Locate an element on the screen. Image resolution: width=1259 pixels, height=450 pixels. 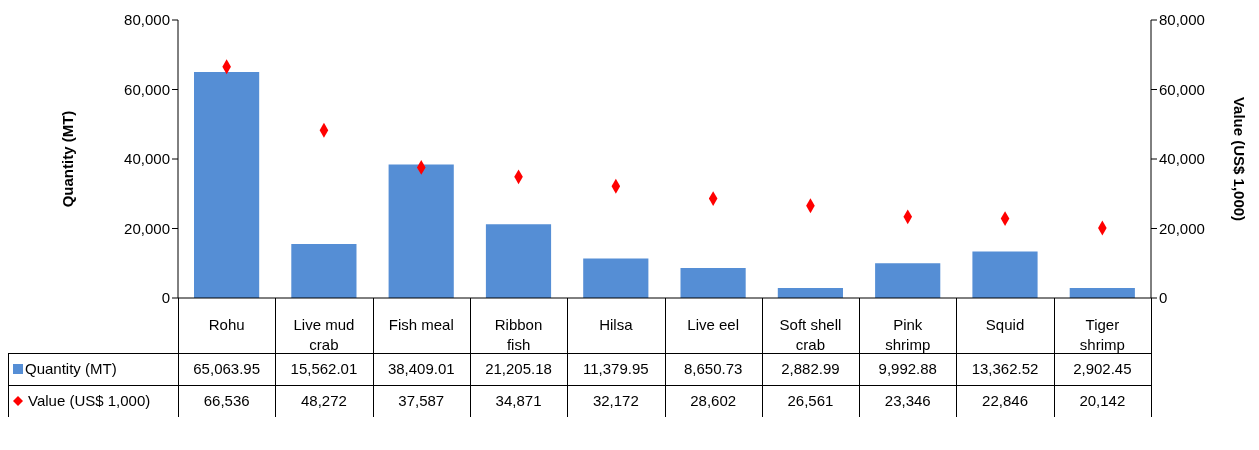
x-tick-label: Hilsa is located at coordinates (616, 324).